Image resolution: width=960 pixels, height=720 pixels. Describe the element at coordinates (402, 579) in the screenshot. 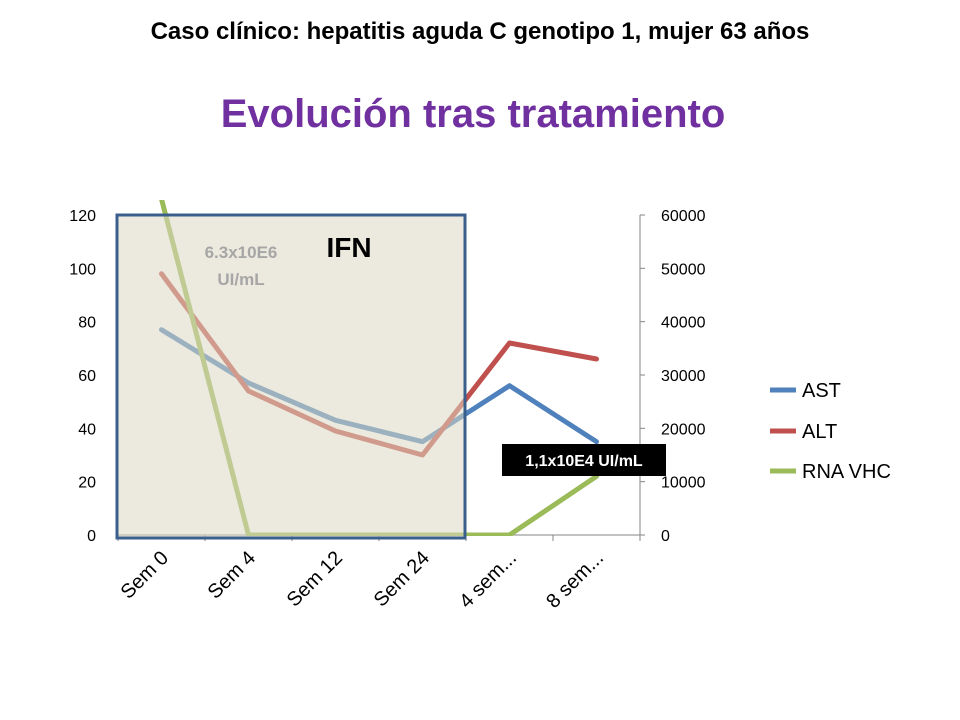

I see `x-tick-label: Sem 24` at that location.